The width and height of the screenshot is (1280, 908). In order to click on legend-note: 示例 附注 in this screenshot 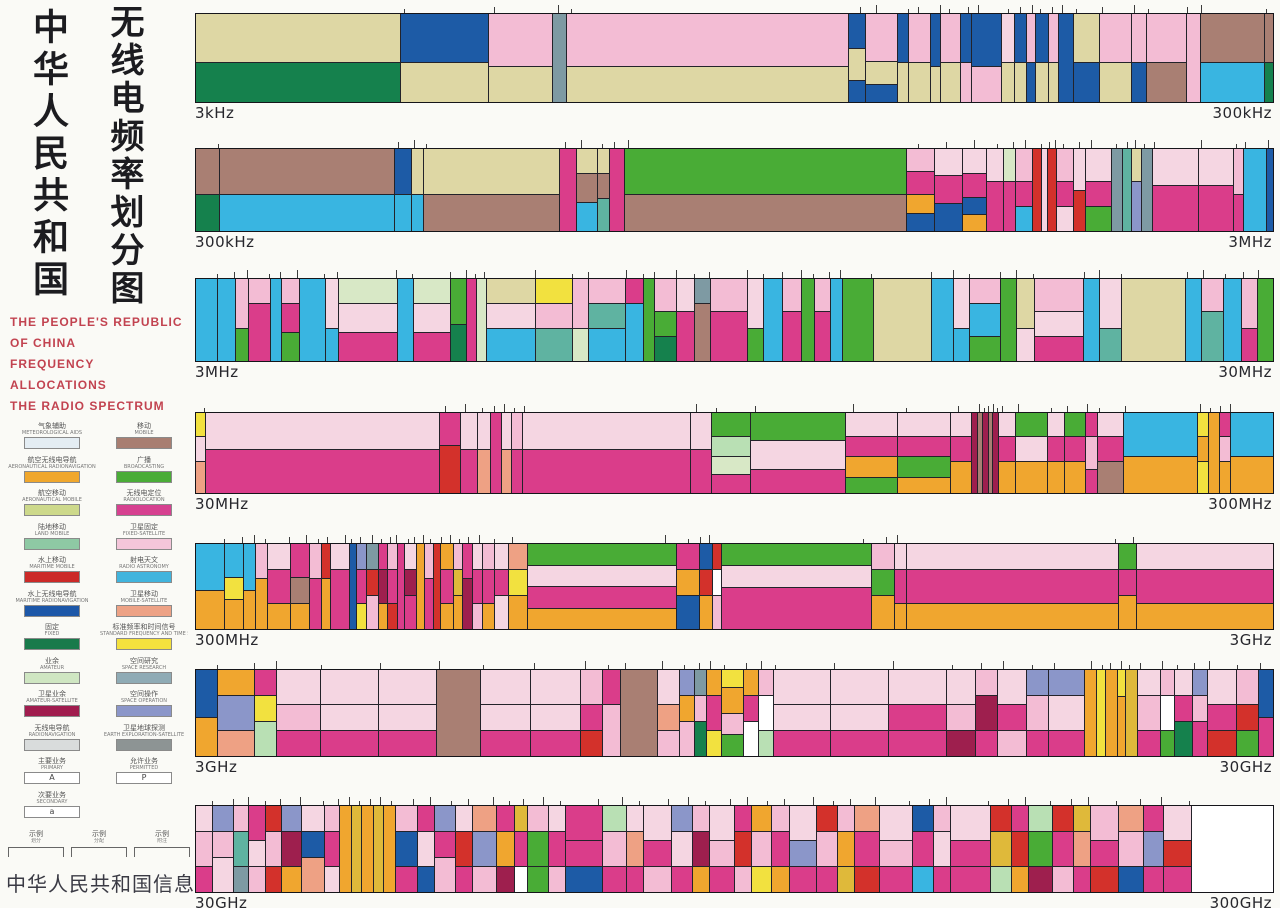, I will do `click(162, 843)`.